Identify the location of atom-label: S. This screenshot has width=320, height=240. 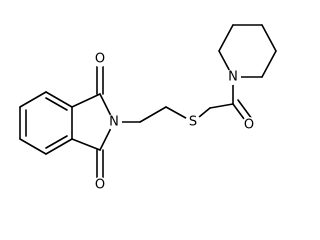
(193, 122).